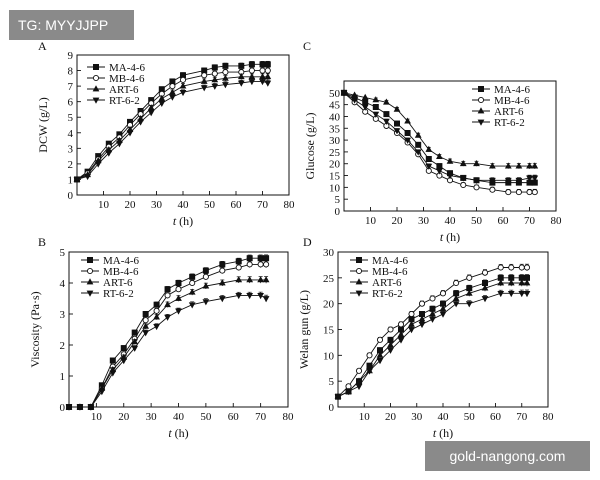 The image size is (600, 480). What do you see at coordinates (530, 221) in the screenshot?
I see `x-tick-label: 70` at bounding box center [530, 221].